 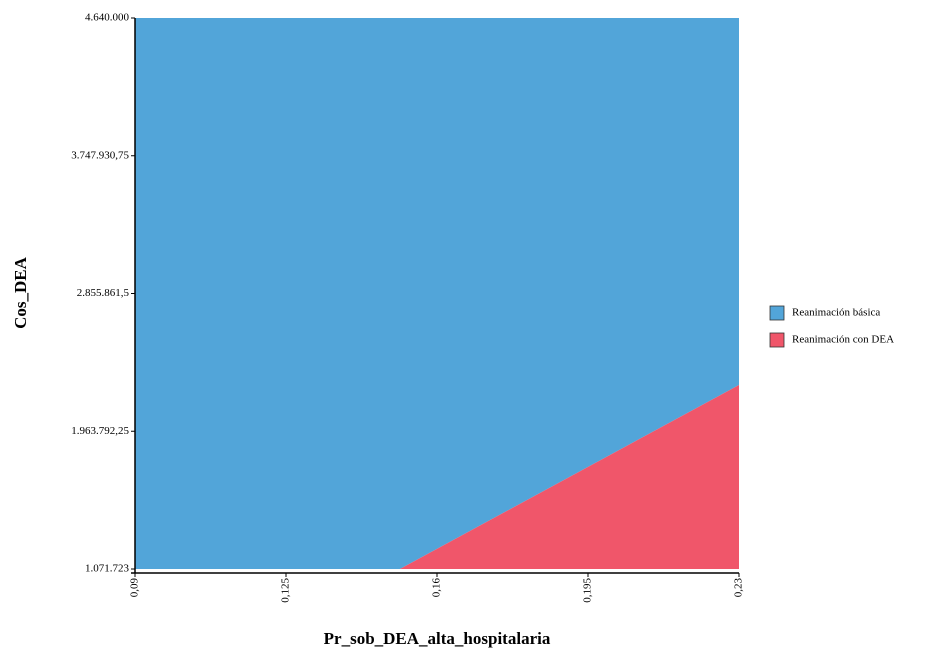 I want to click on x-tick-label: 0,125, so click(x=286, y=590).